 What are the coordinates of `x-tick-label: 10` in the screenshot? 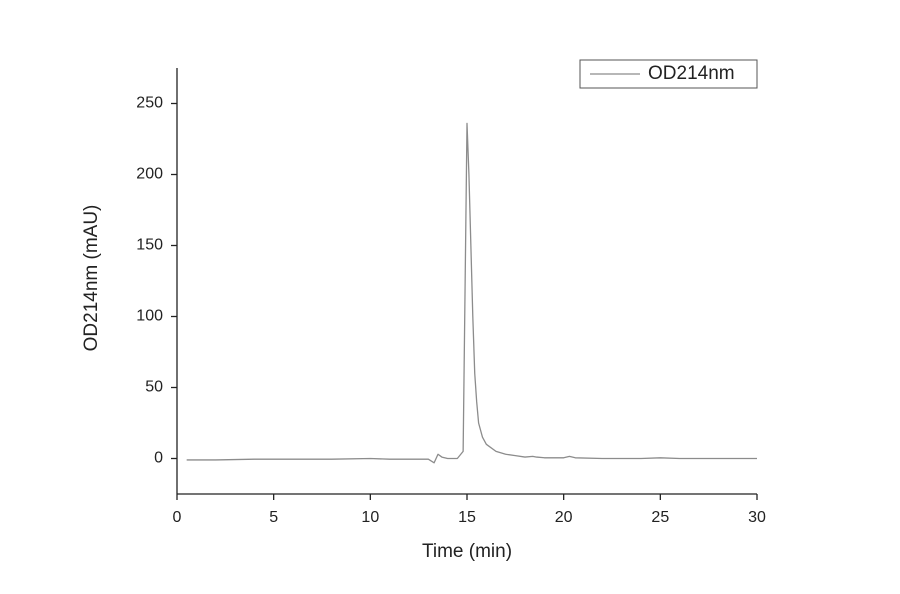 It's located at (370, 517).